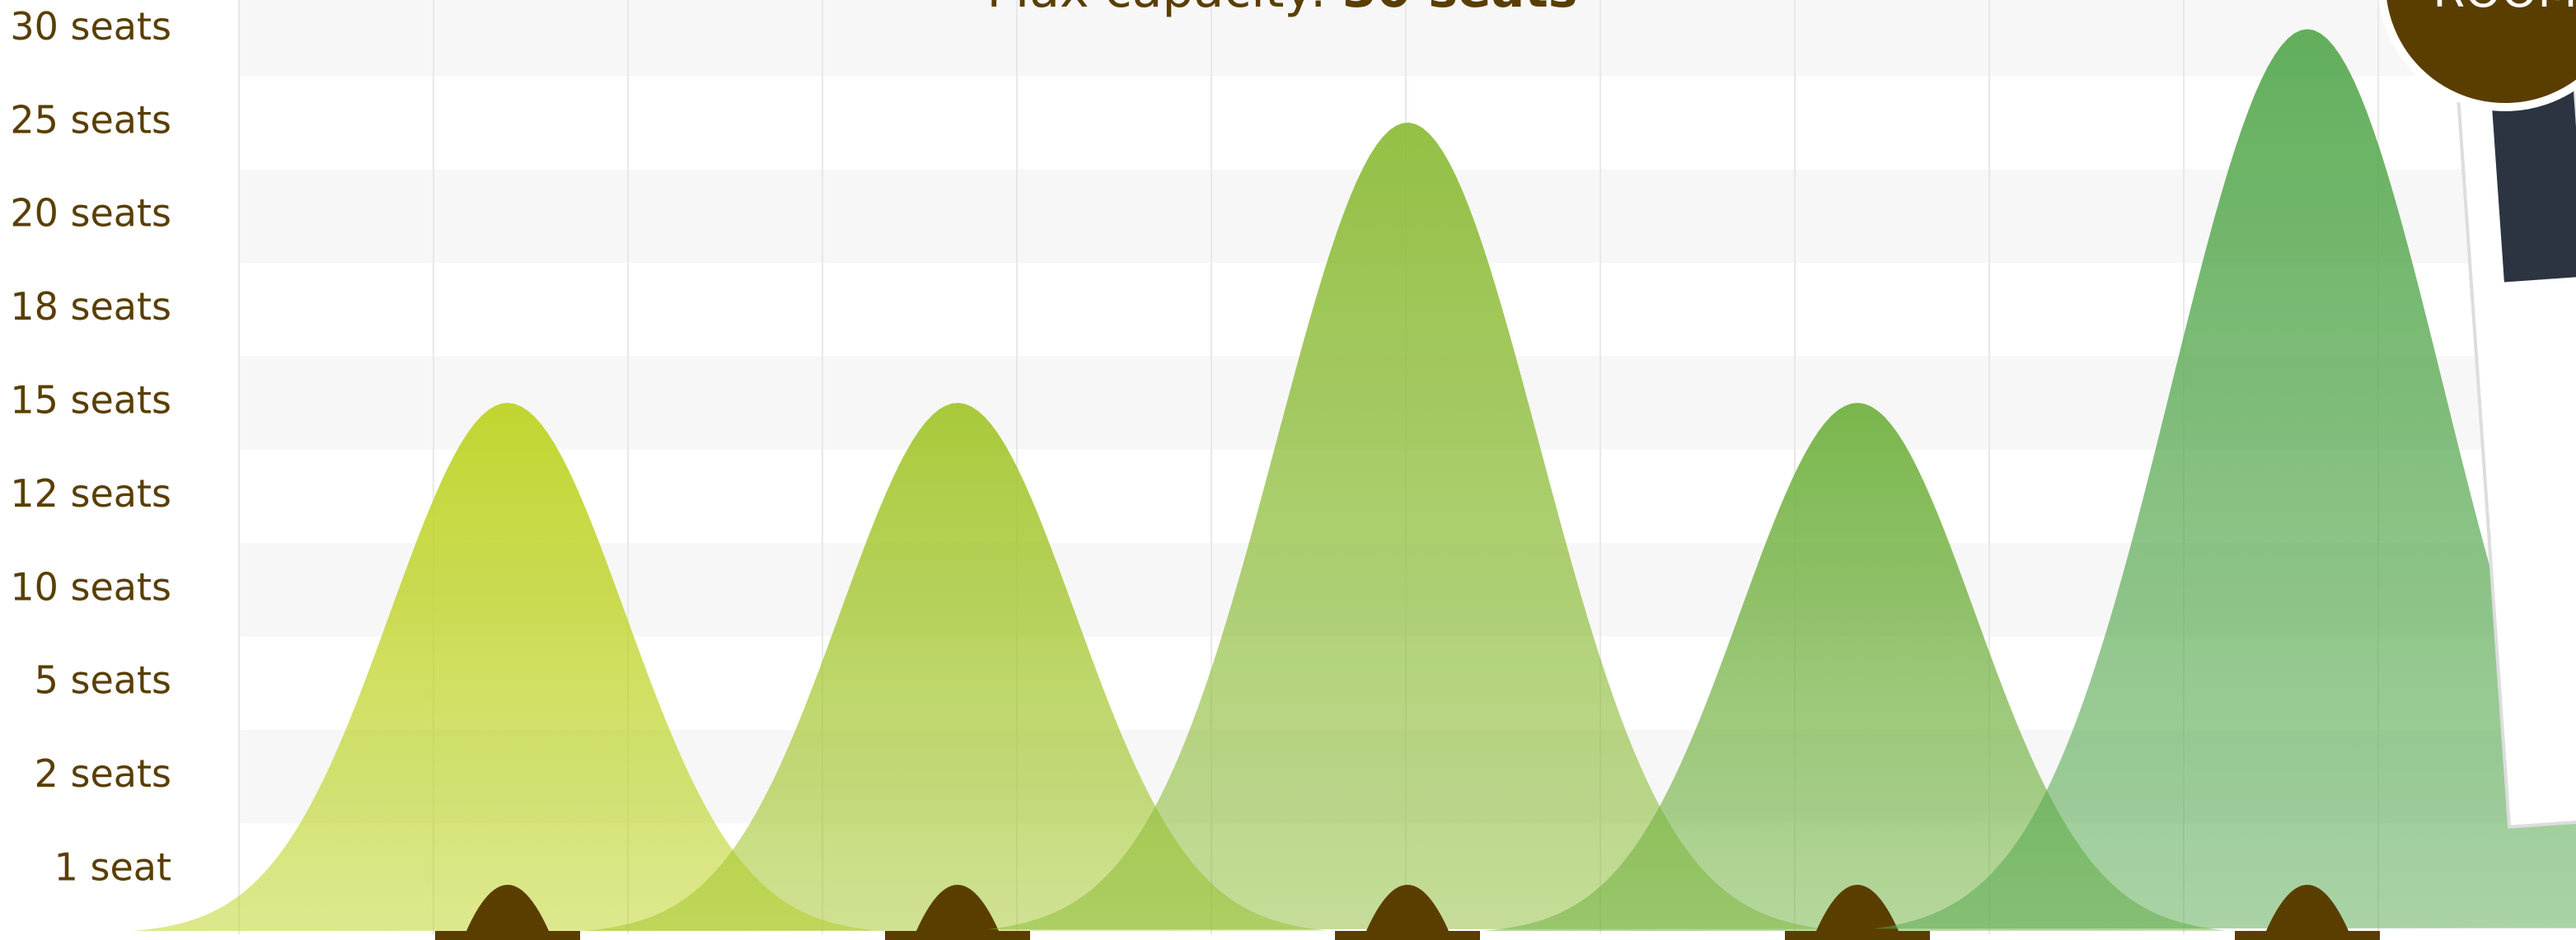 This screenshot has width=2576, height=940. Describe the element at coordinates (112, 867) in the screenshot. I see `y-tick-label: 1 seat` at that location.